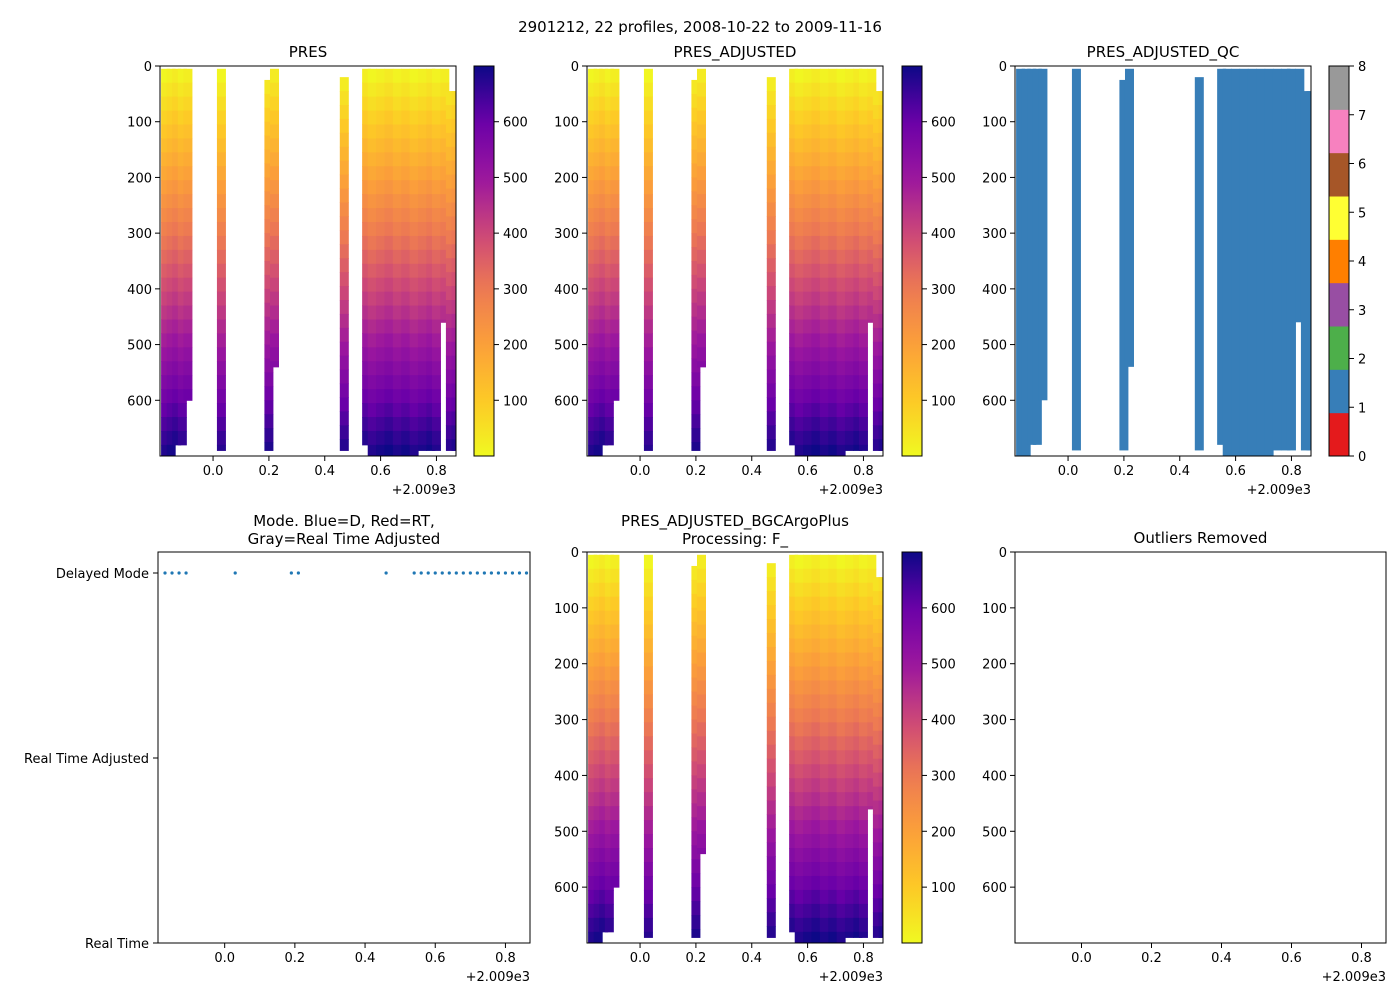 This screenshot has width=1400, height=1000. I want to click on x-tick-label: 0.8, so click(1291, 471).